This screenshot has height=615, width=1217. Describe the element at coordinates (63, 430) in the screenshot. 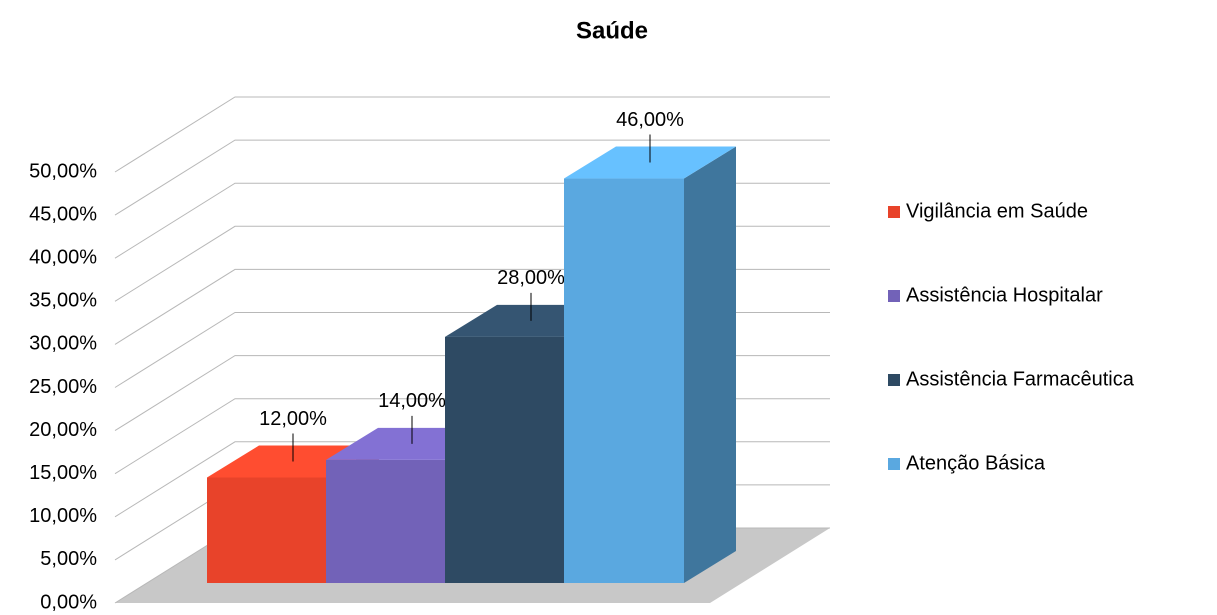

I see `y-tick-label: 20,00%` at that location.